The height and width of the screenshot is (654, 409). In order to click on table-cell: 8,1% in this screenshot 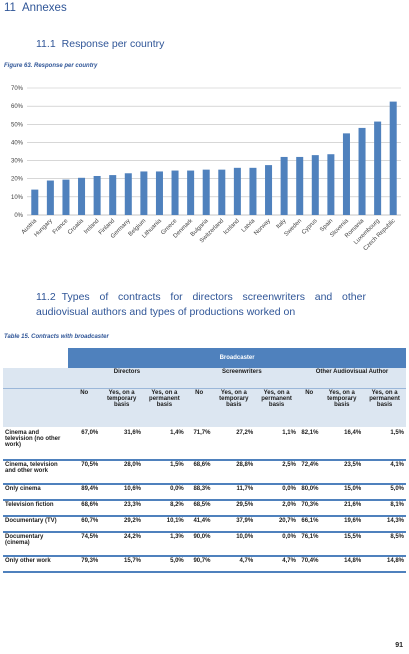, I will do `click(384, 507)`.